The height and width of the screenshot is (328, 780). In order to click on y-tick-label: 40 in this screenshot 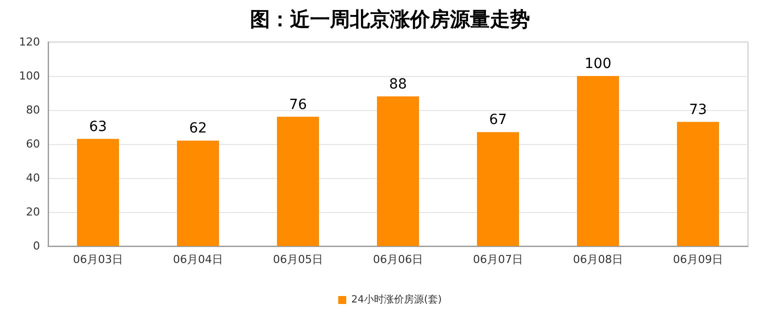, I will do `click(33, 178)`.